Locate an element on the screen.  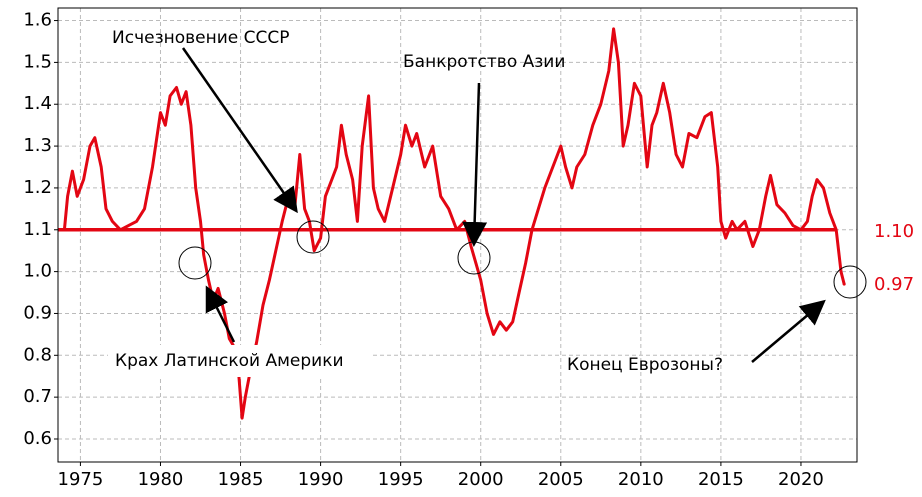
y-tick-label: 1.0 is located at coordinates (37, 271).